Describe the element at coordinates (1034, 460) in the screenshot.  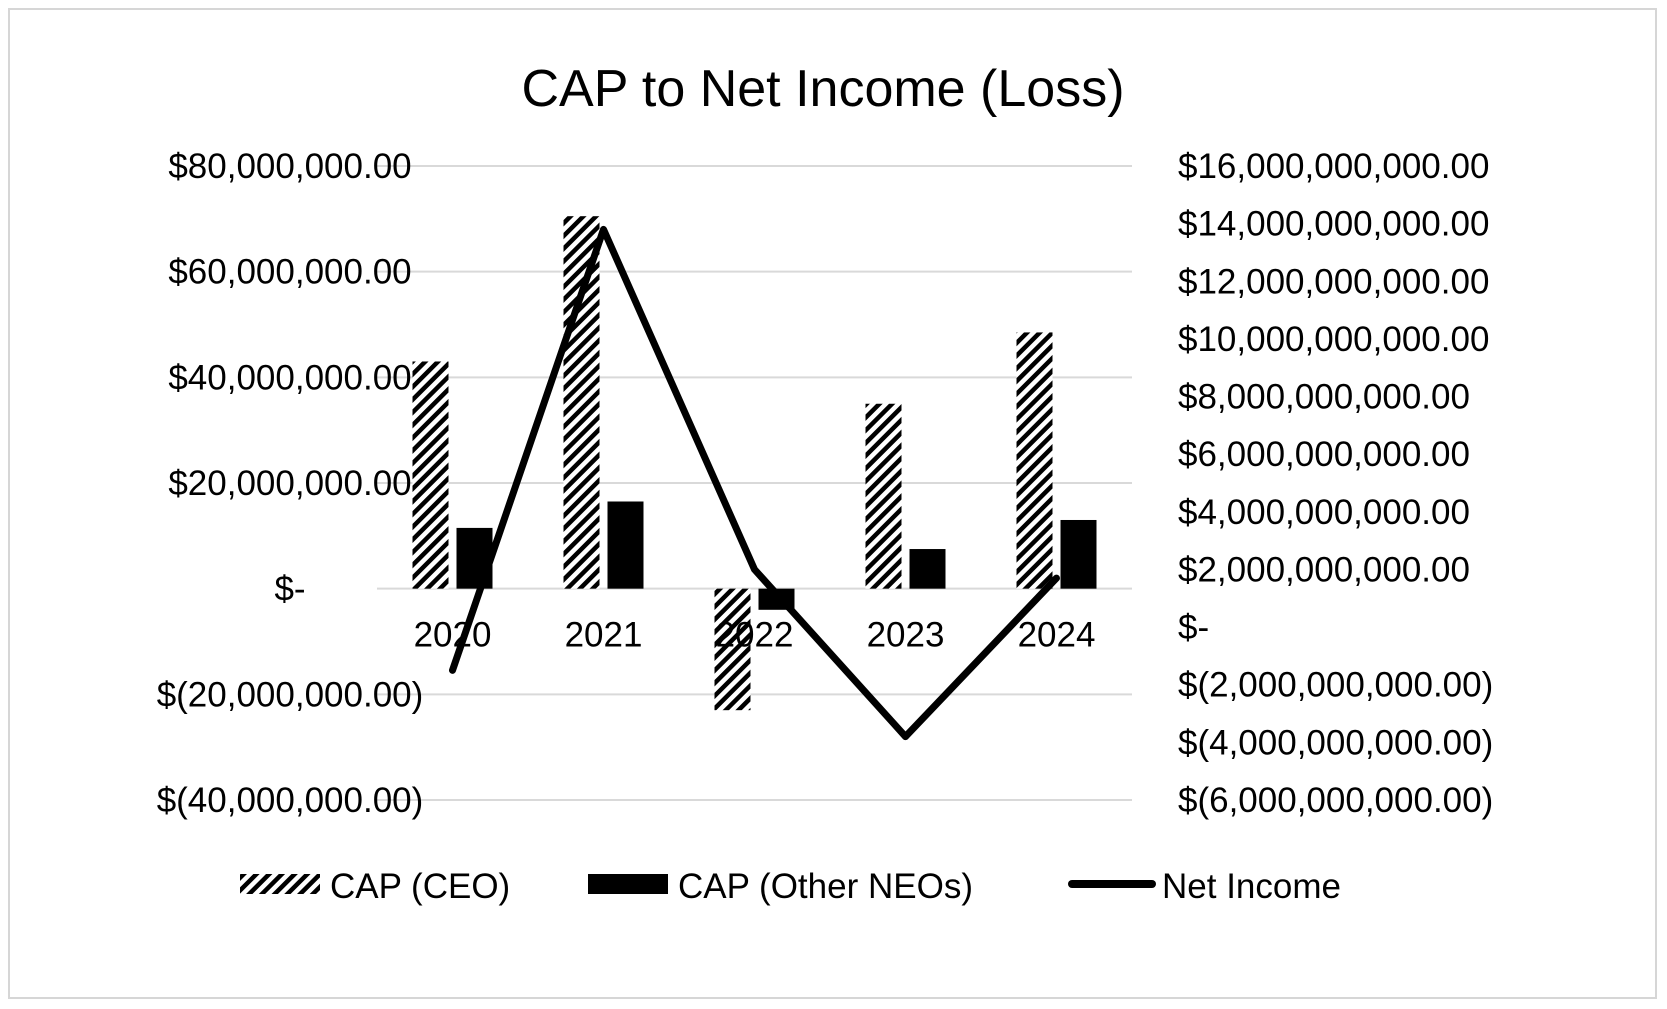
I see `bar-cap-ceo-2024` at that location.